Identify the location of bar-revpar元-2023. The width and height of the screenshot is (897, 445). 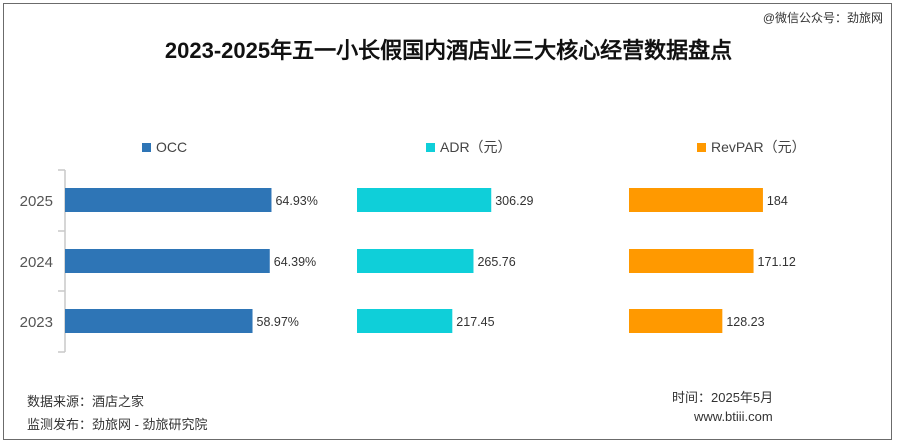
(676, 321).